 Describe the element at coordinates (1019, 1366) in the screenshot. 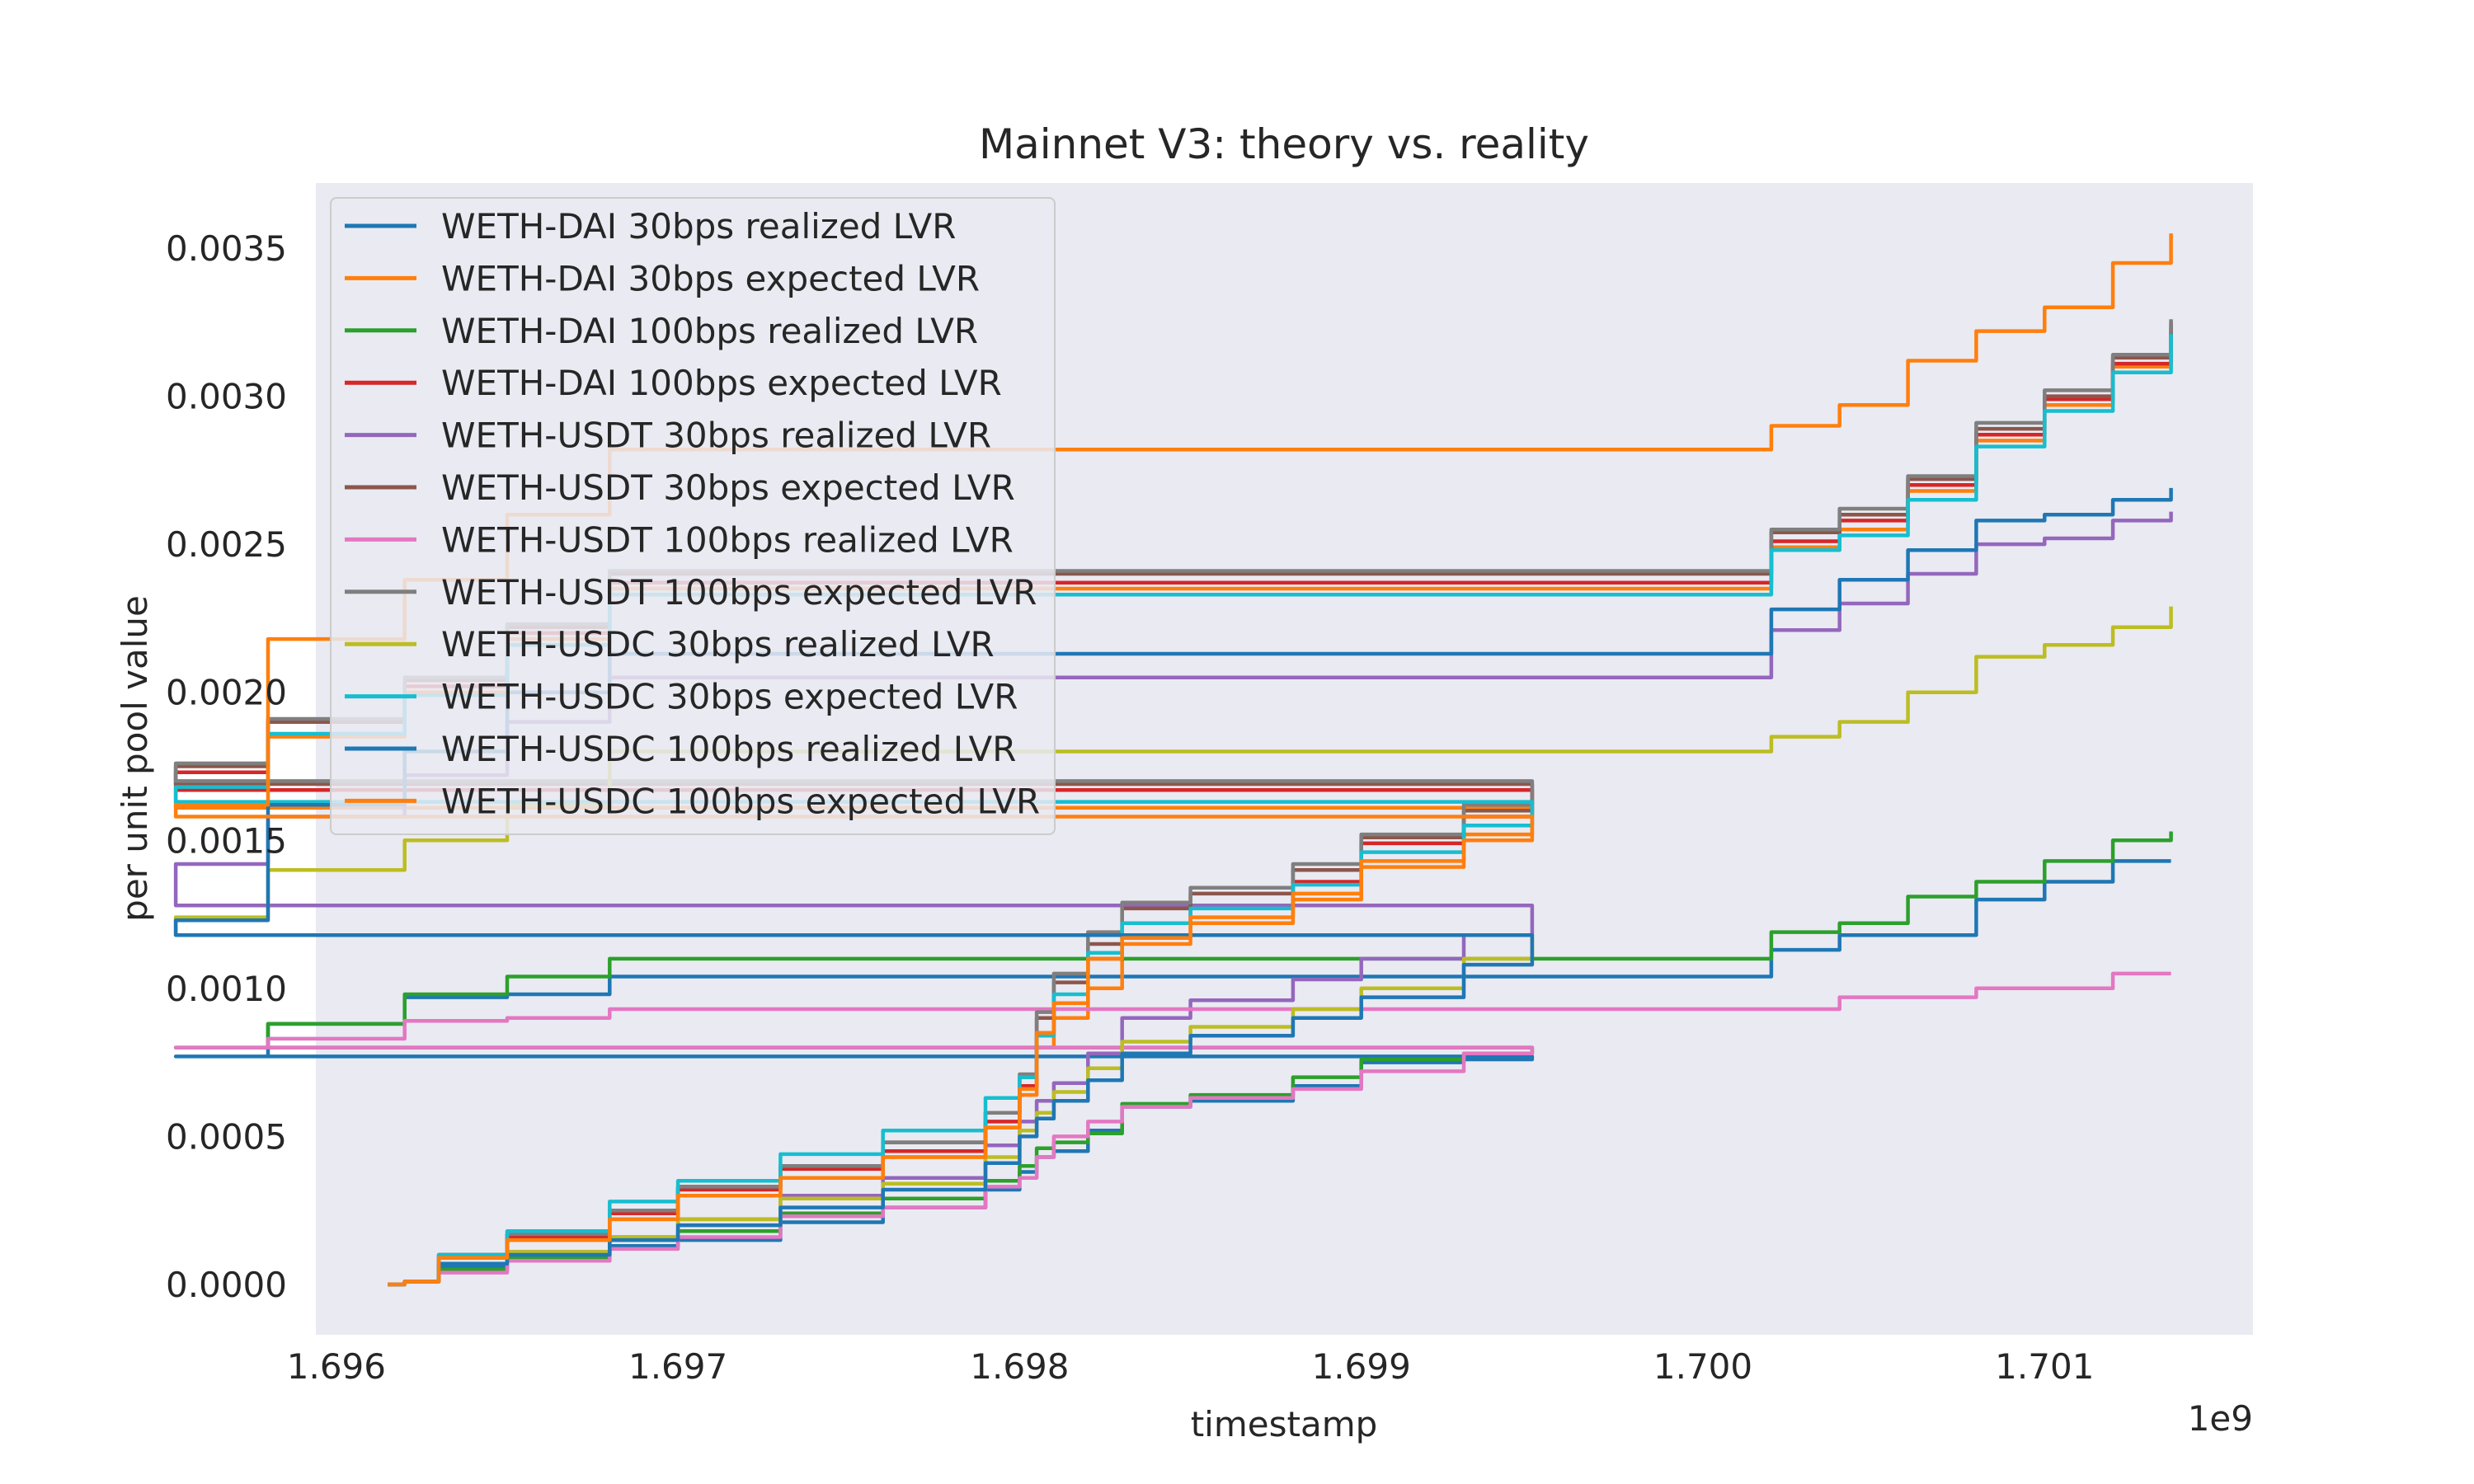

I see `x-tick-label: 1.698` at that location.